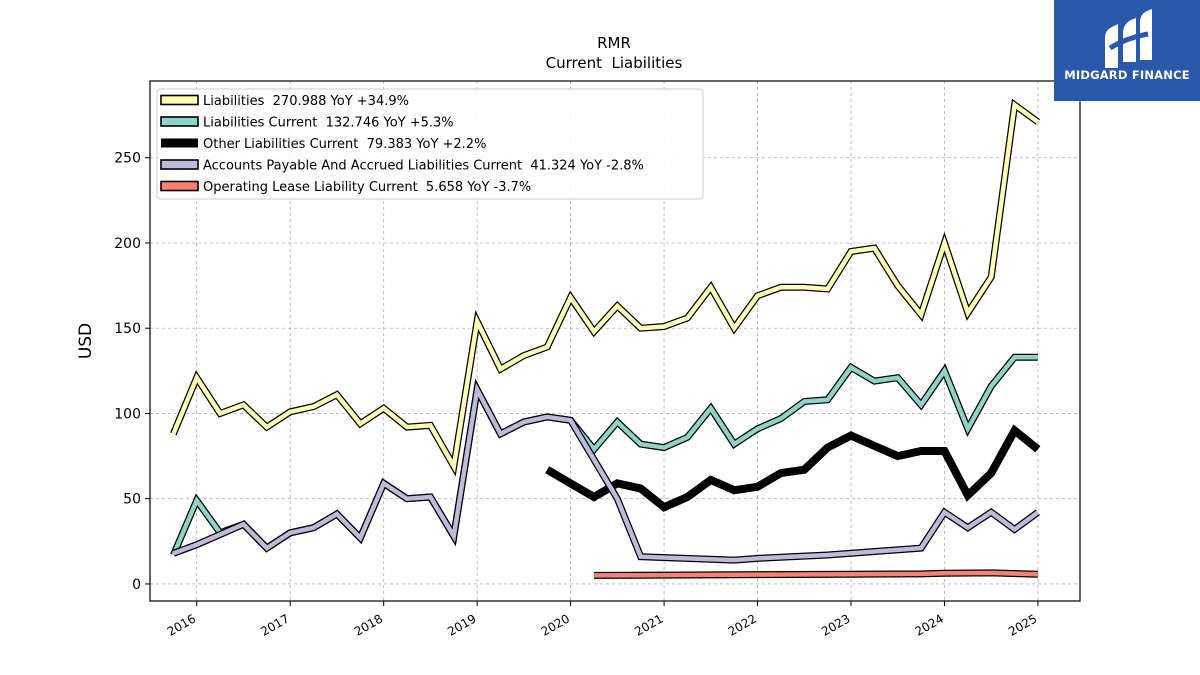 The width and height of the screenshot is (1200, 675). What do you see at coordinates (86, 341) in the screenshot?
I see `y-axis-label: USD` at bounding box center [86, 341].